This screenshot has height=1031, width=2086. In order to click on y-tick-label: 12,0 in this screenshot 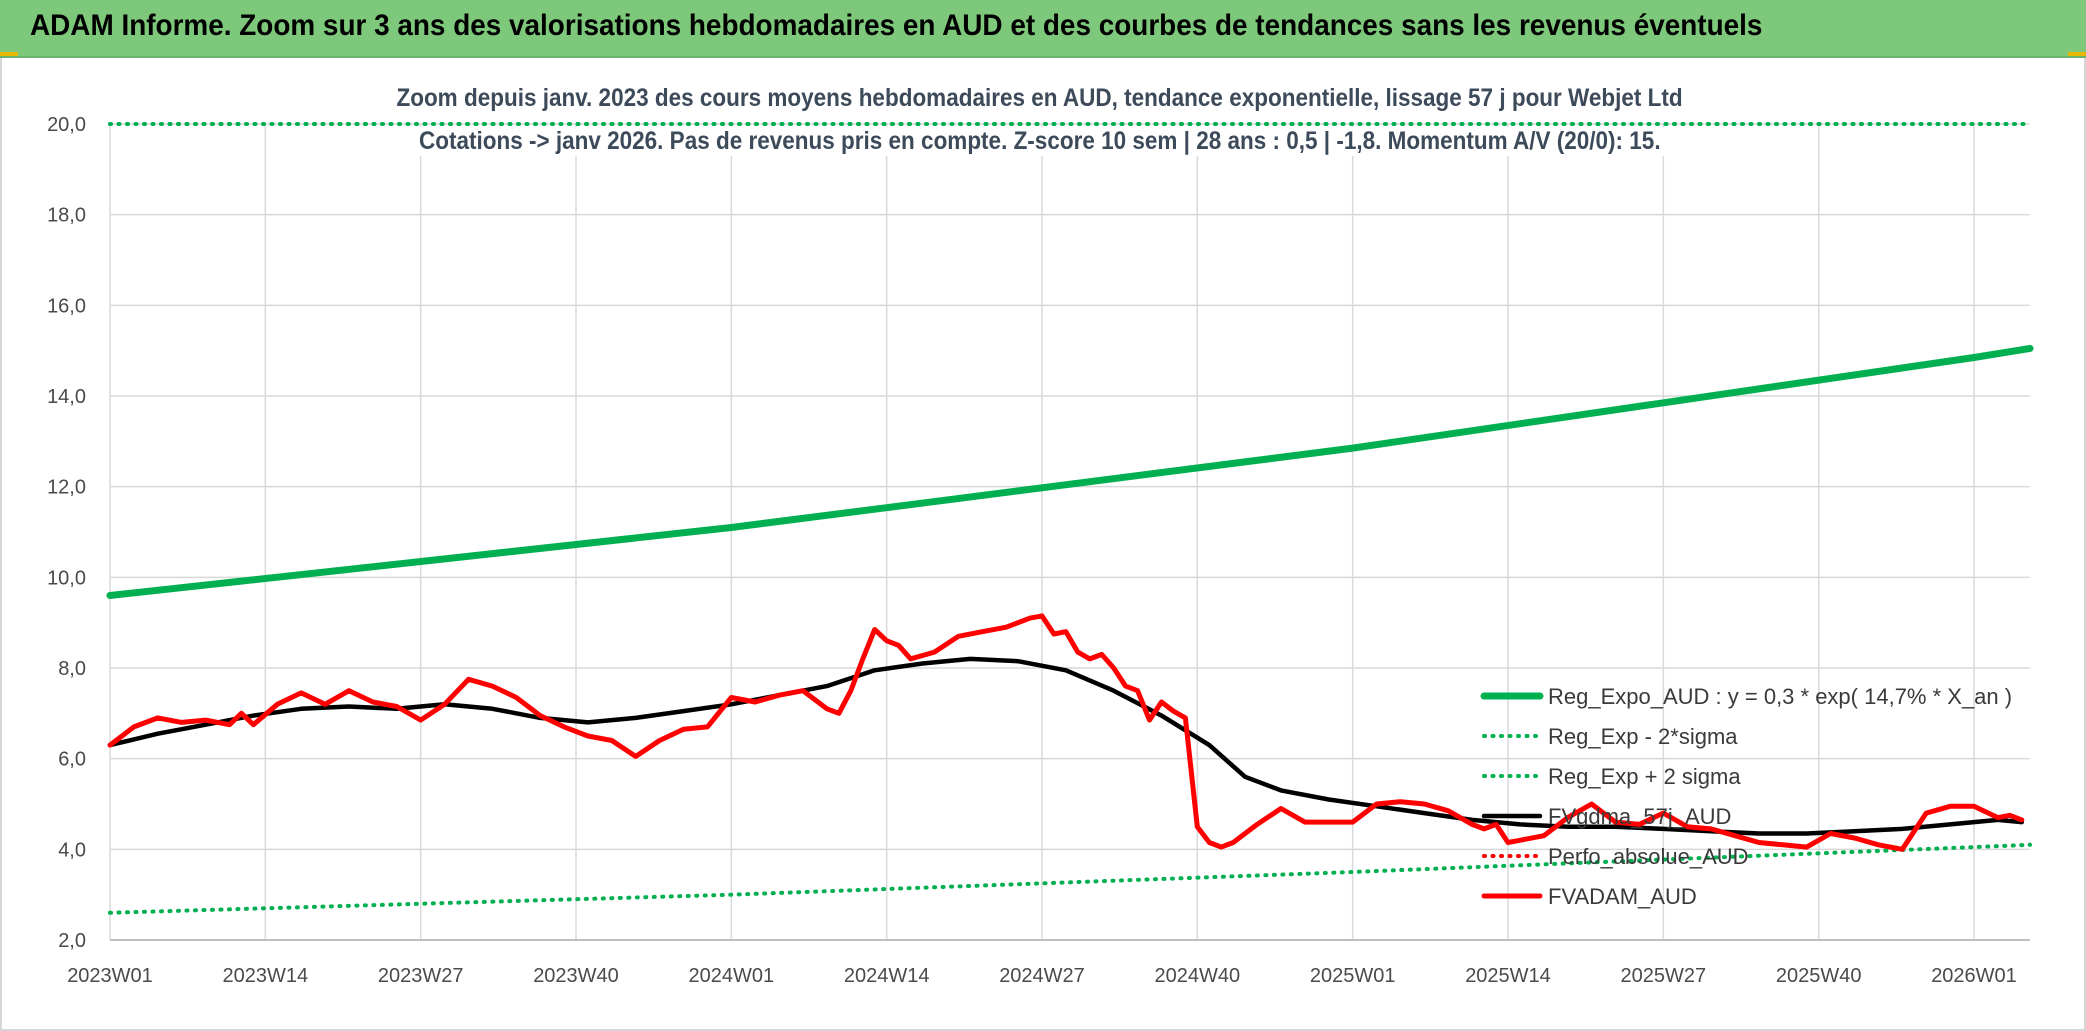, I will do `click(66, 488)`.